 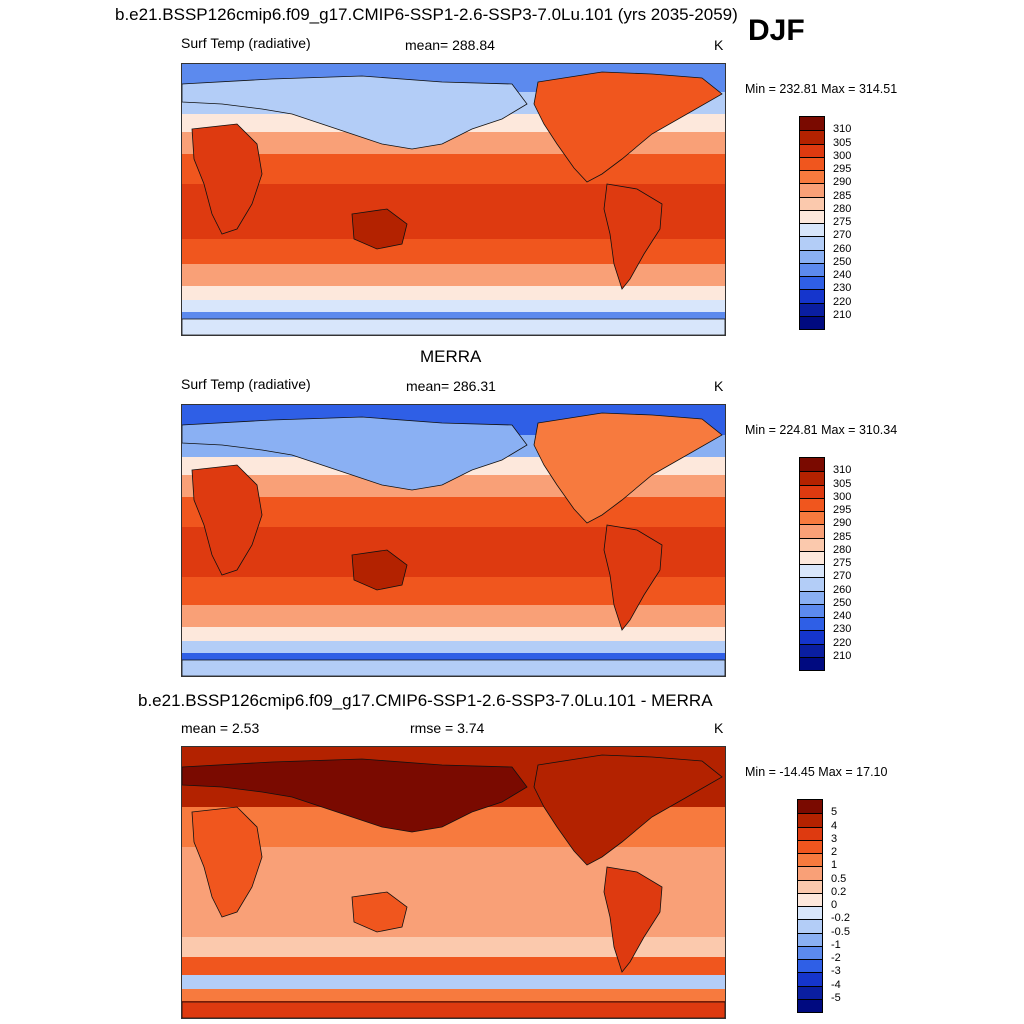 I want to click on colorbar-tick-label: 305, so click(x=842, y=483).